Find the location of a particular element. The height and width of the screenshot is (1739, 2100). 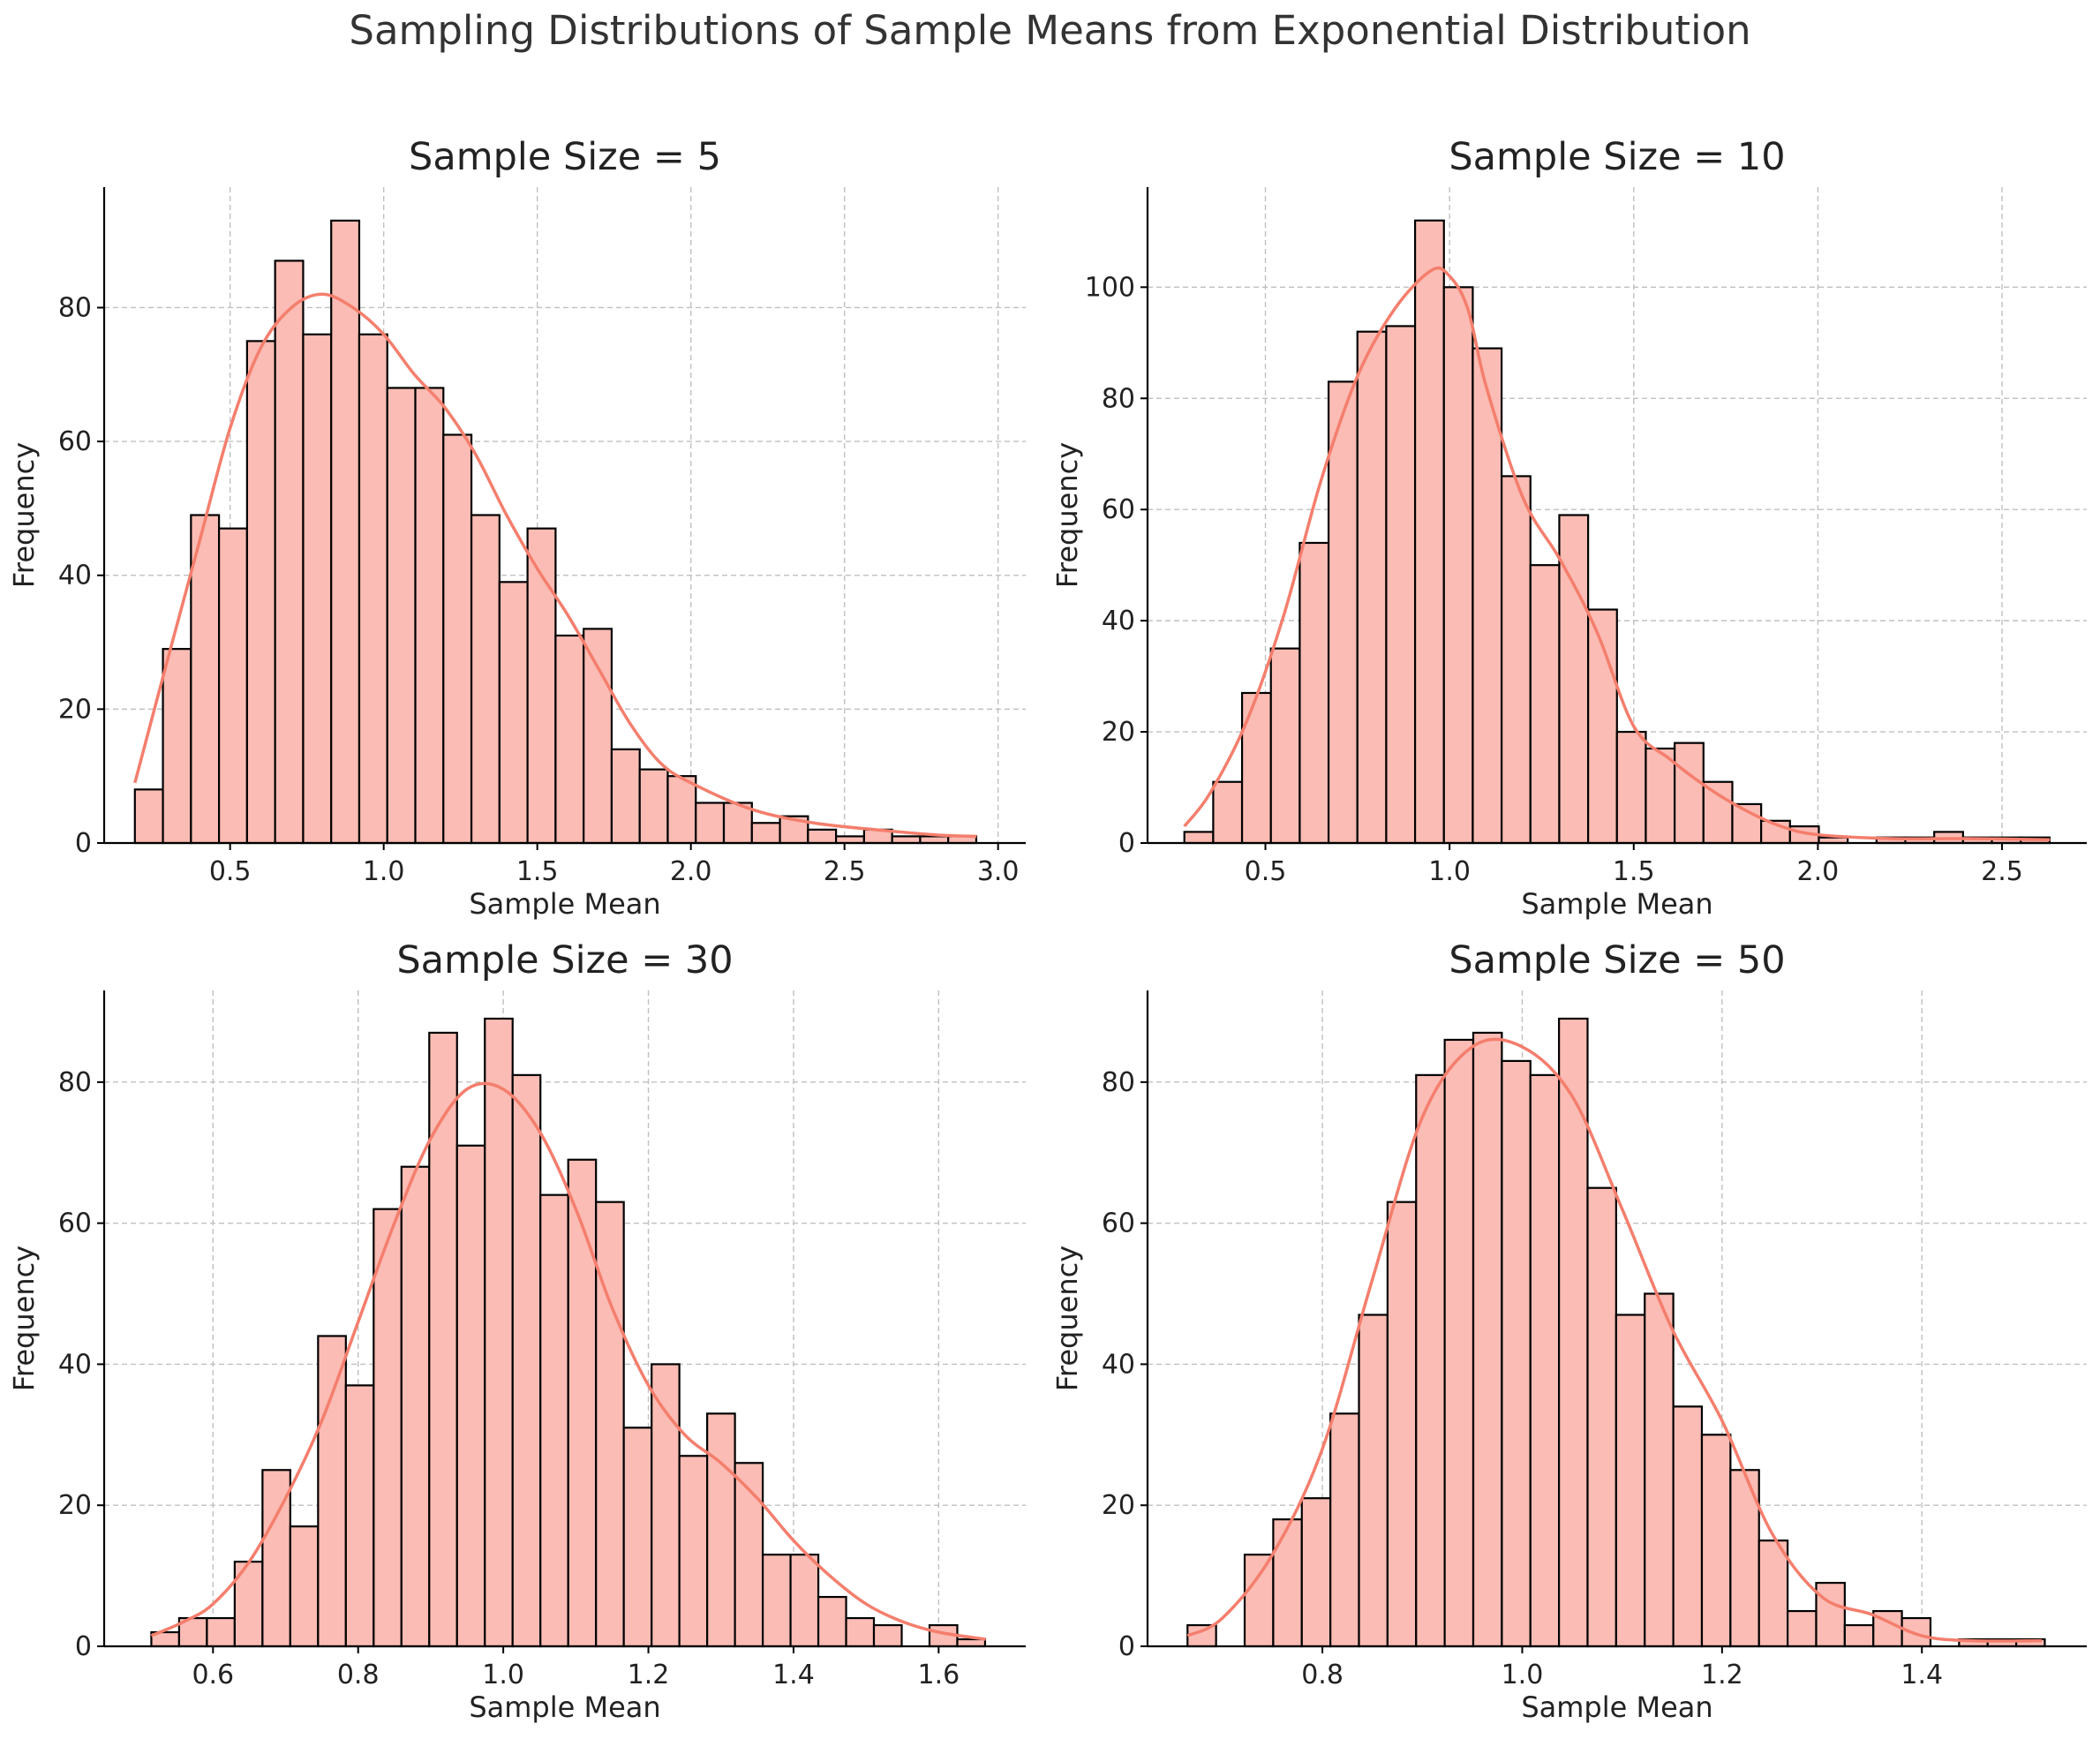

subplot-title: Sample Size = 50 is located at coordinates (1617, 960).